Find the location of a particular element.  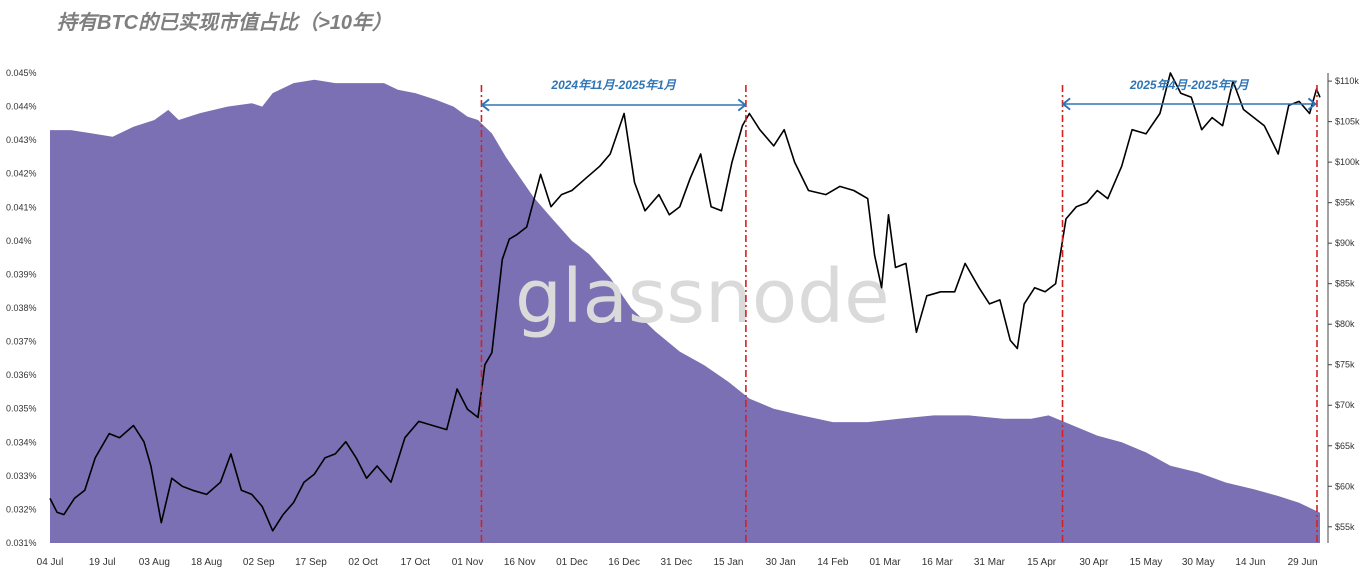

y-right-tick-label: $105k is located at coordinates (1347, 122).